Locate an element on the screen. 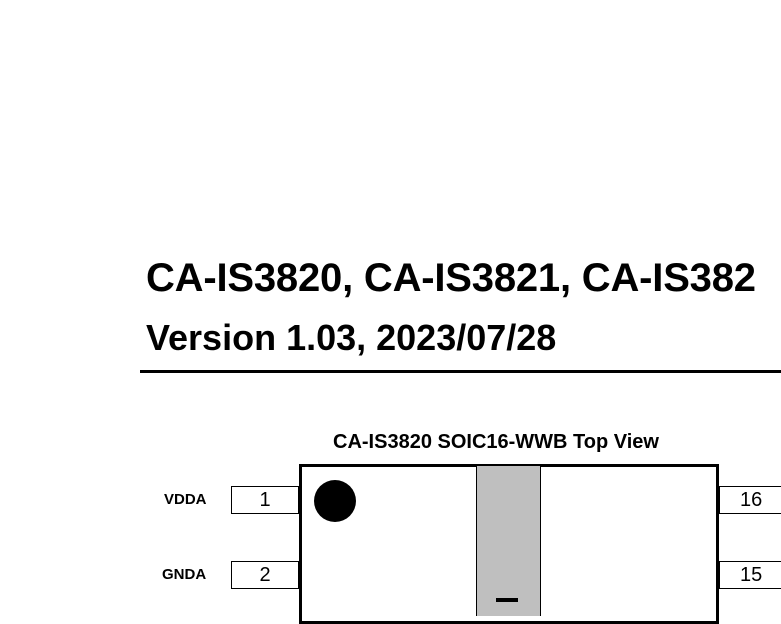 This screenshot has width=781, height=624. isolation-barrier is located at coordinates (508, 541).